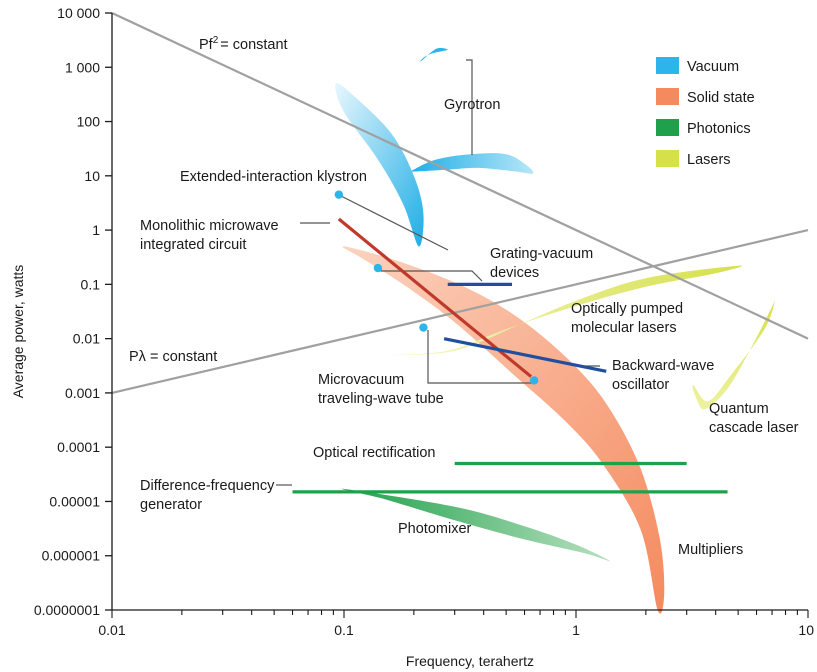 This screenshot has width=817, height=672. Describe the element at coordinates (667, 127) in the screenshot. I see `legend-swatch-photonics` at that location.